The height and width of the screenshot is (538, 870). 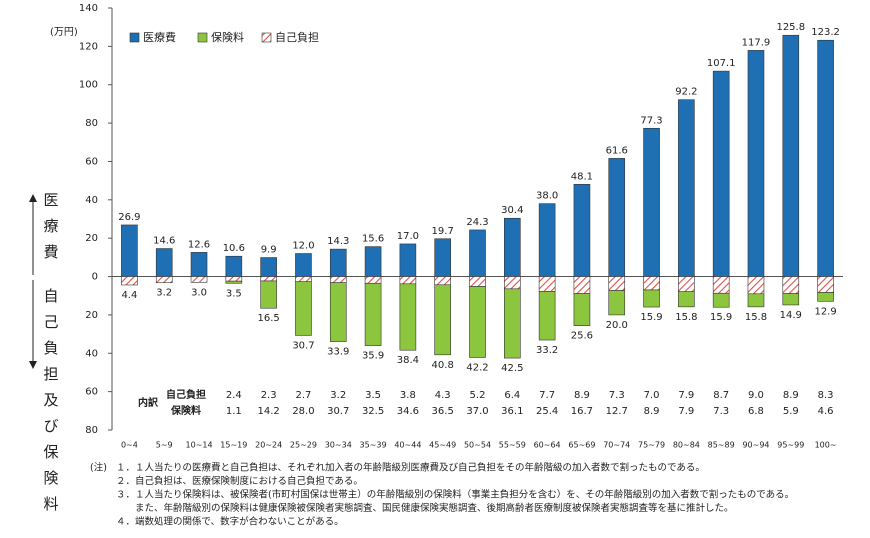 I want to click on value-label: 12.0, so click(x=303, y=246).